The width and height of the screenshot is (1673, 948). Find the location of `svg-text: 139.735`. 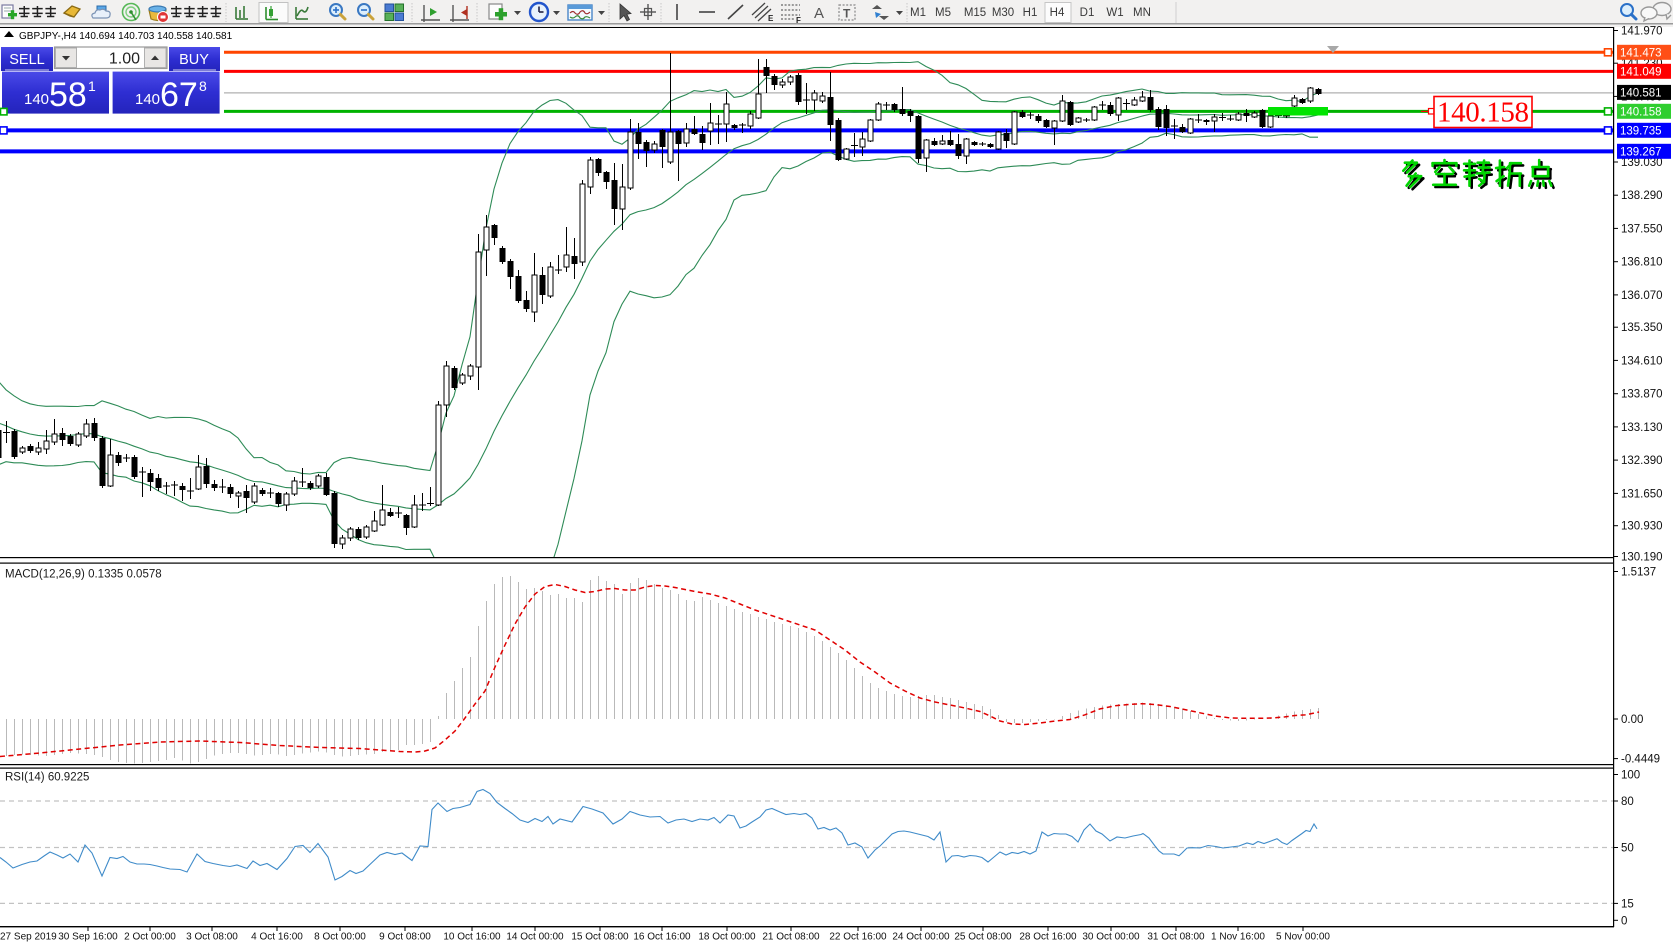

svg-text: 139.735 is located at coordinates (1641, 132).